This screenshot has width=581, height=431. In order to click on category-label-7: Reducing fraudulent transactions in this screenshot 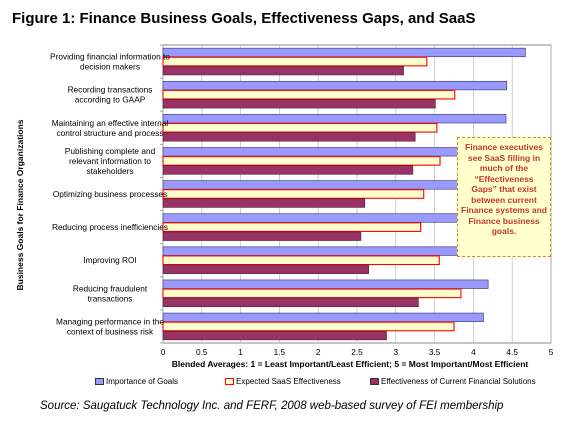, I will do `click(110, 293)`.